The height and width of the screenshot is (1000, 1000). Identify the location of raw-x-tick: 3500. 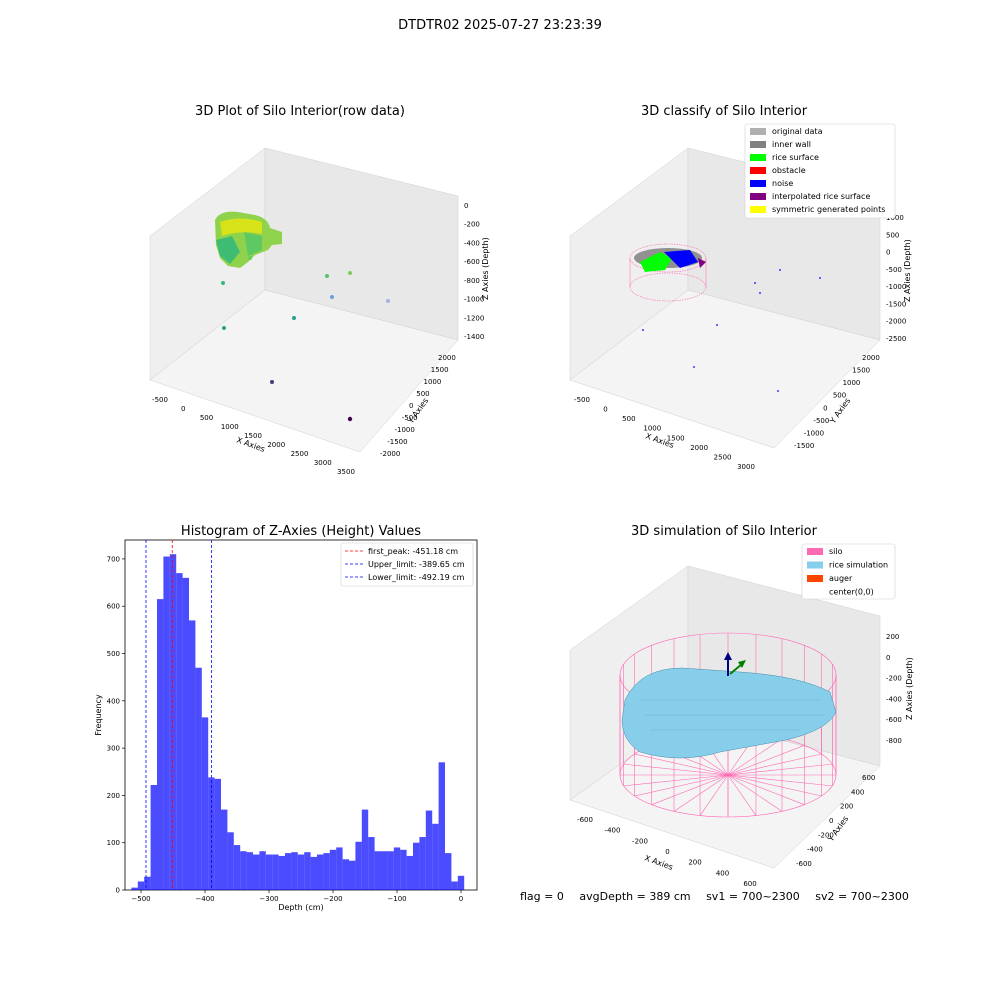
(346, 472).